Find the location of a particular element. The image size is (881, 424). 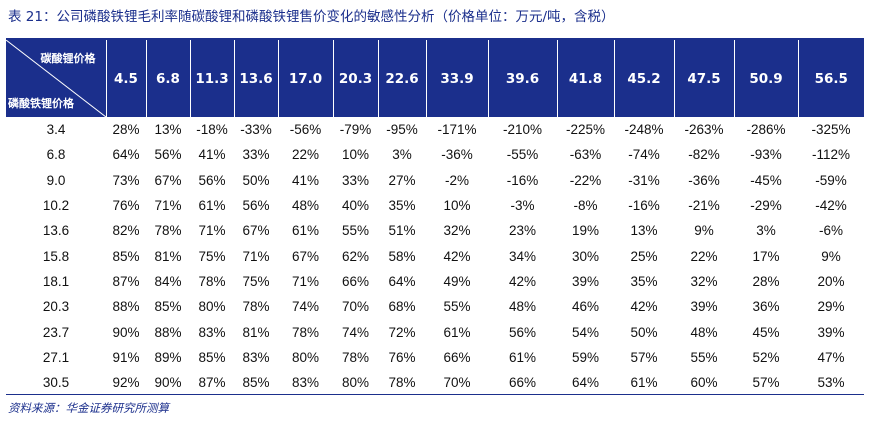

column-header: 11.3 is located at coordinates (211, 78).